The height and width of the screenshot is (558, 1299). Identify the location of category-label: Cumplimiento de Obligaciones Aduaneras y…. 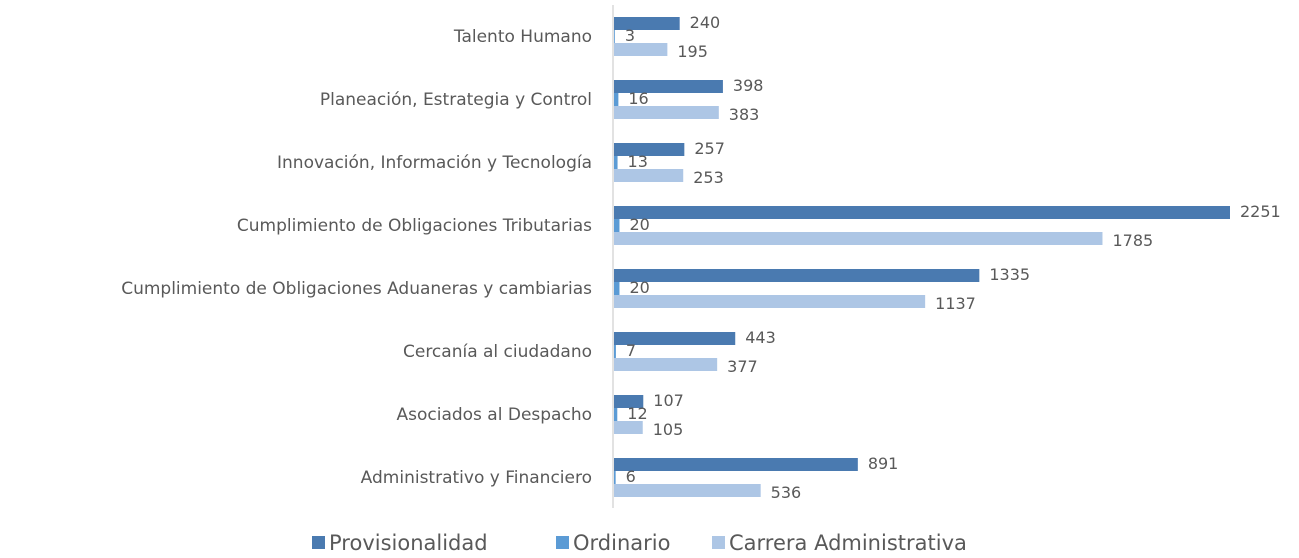
(356, 289).